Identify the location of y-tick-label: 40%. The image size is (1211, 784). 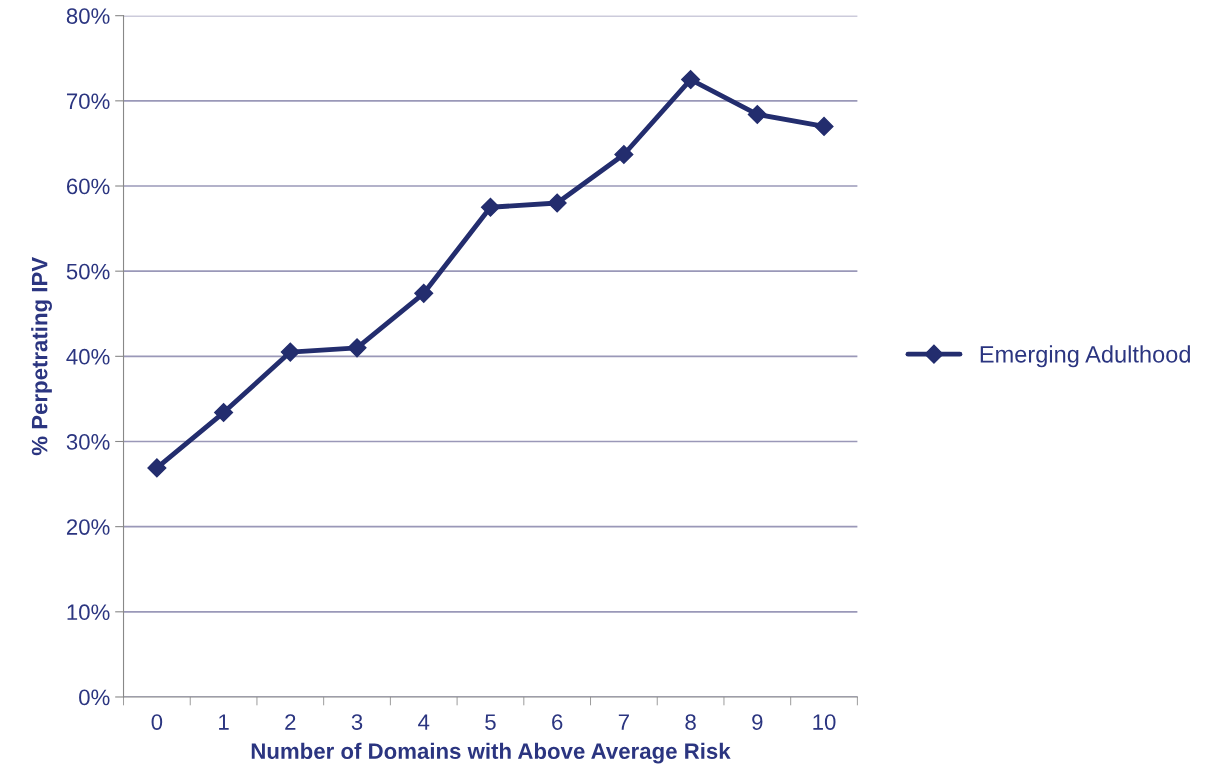
(88, 356).